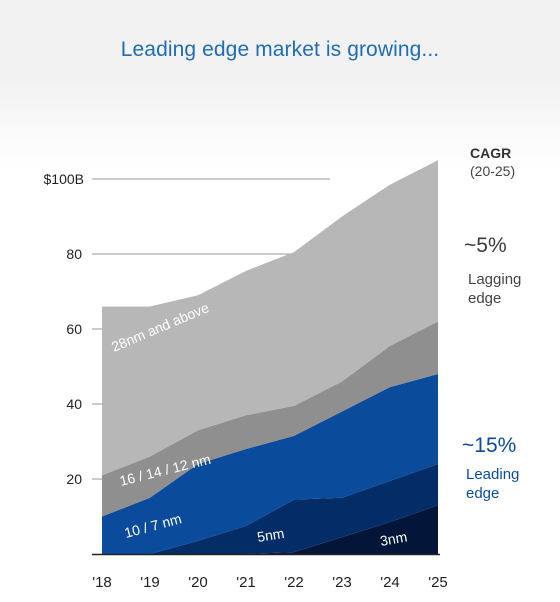  What do you see at coordinates (198, 582) in the screenshot?
I see `x-tick-label: '20` at bounding box center [198, 582].